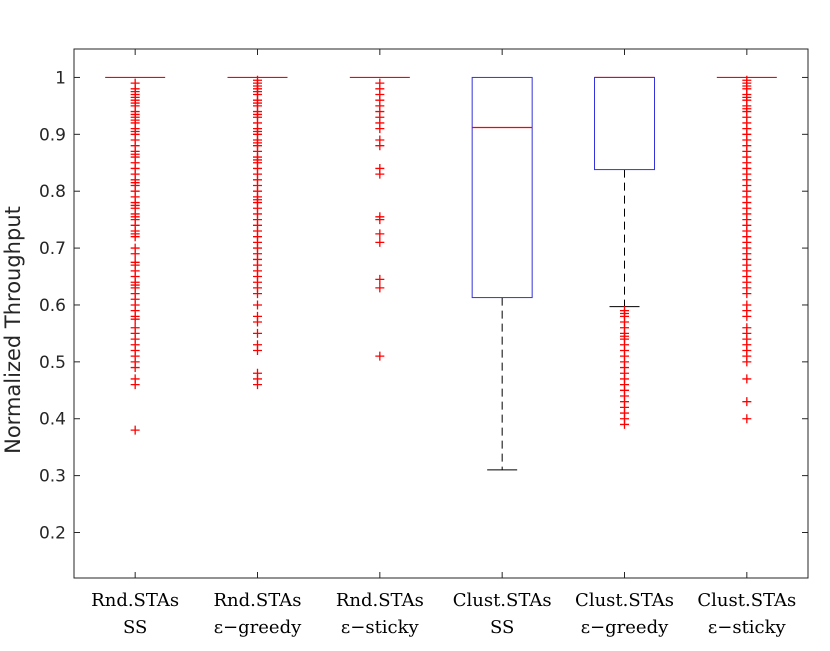 The image size is (830, 651). What do you see at coordinates (52, 249) in the screenshot?
I see `y-tick-label: 0.7` at bounding box center [52, 249].